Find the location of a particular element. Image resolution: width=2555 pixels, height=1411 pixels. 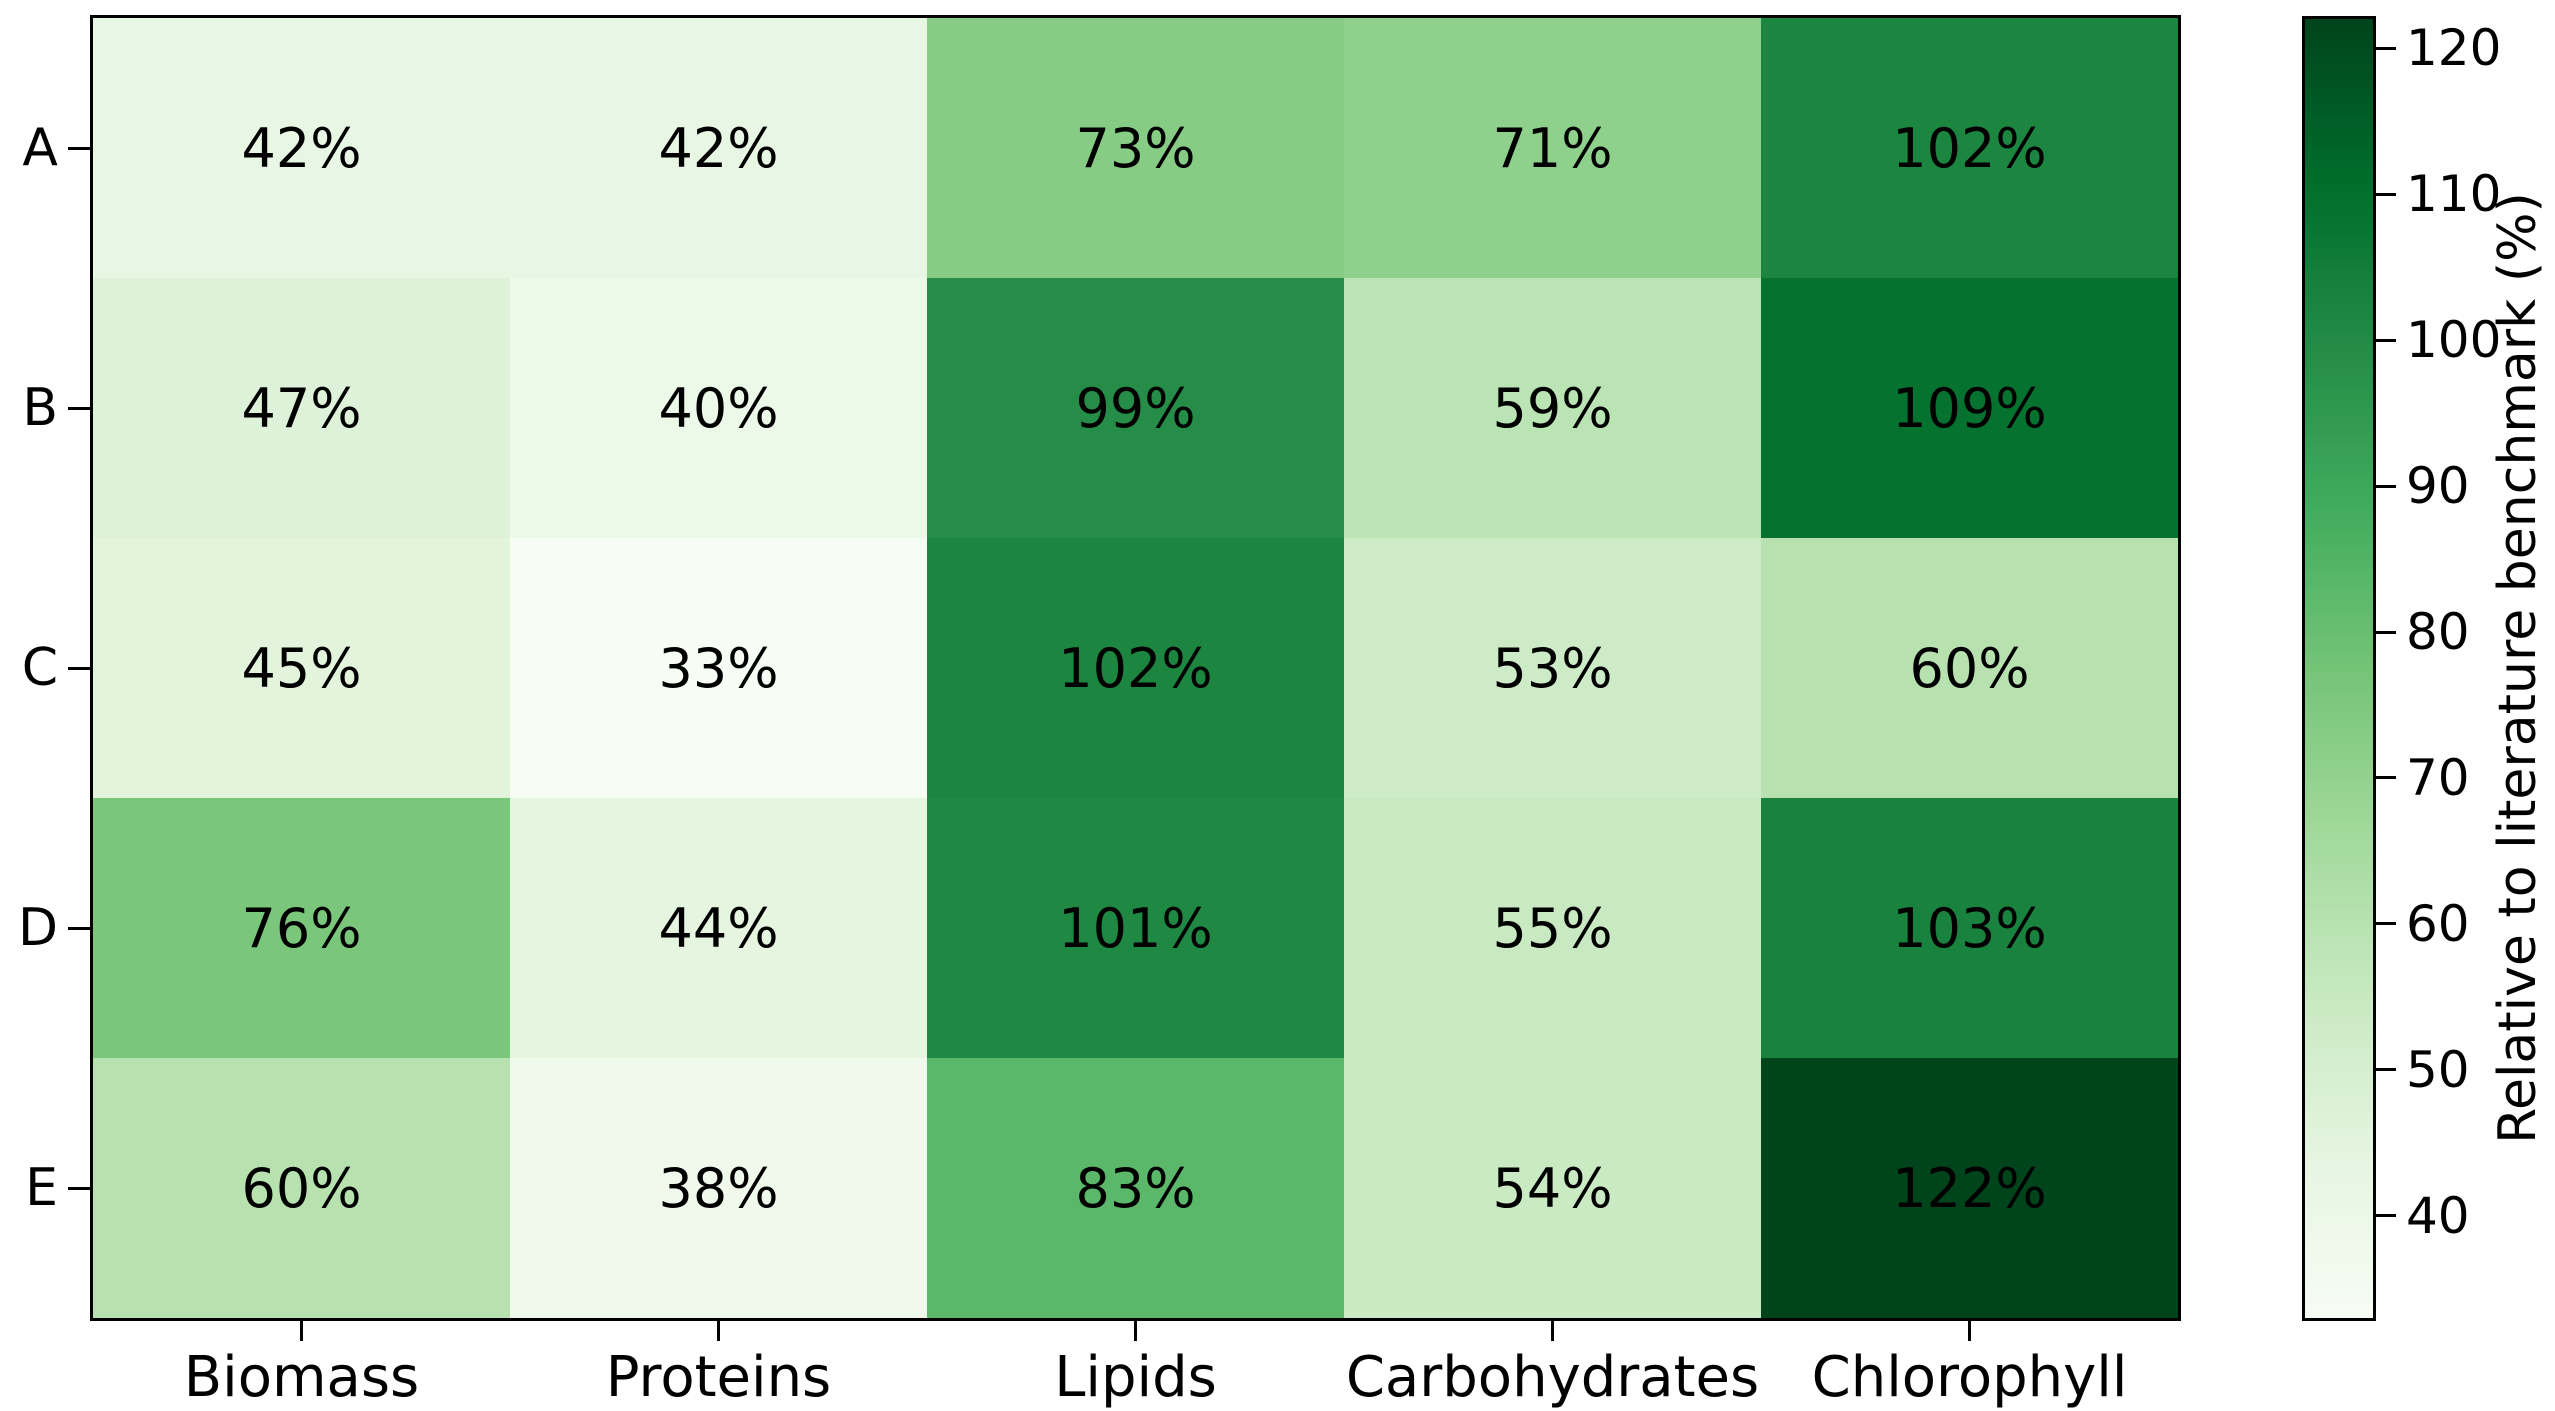

y-tick-label: E is located at coordinates (41, 1188).